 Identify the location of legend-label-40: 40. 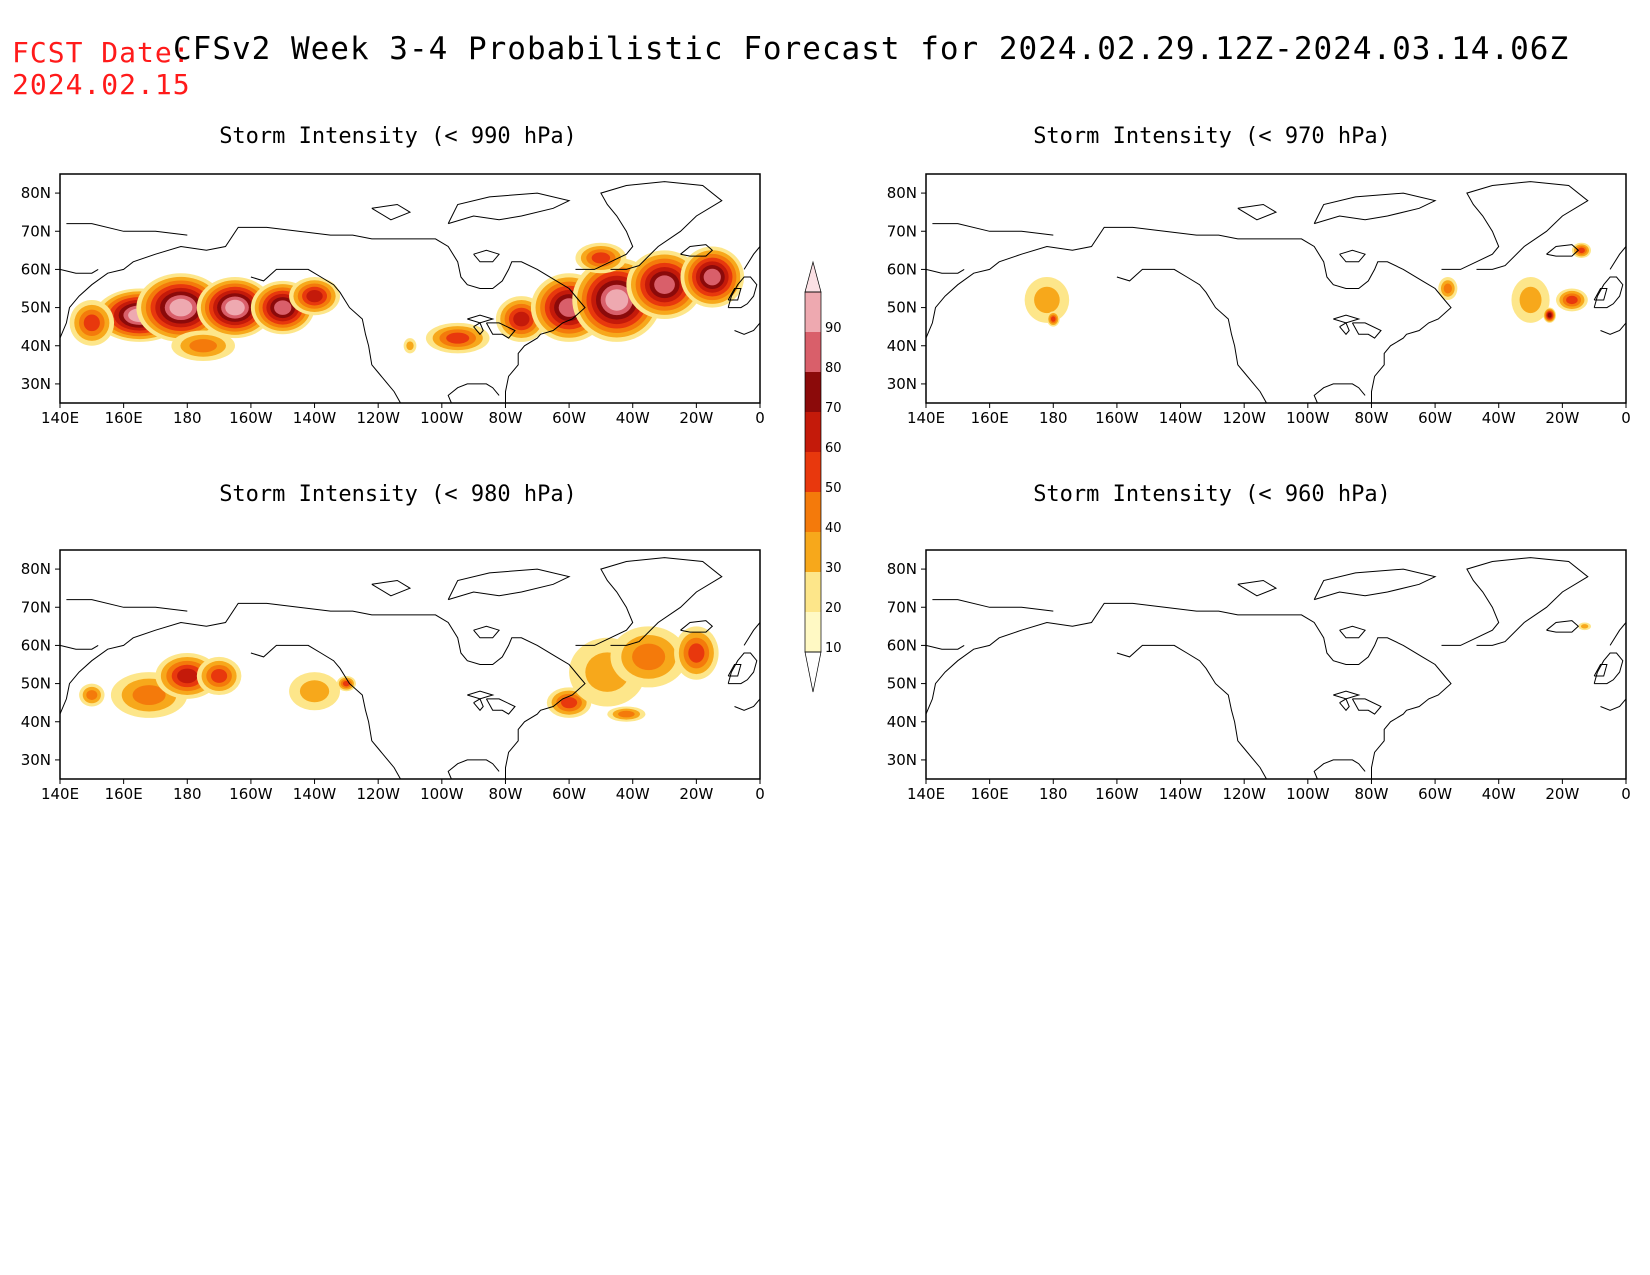
(833, 528).